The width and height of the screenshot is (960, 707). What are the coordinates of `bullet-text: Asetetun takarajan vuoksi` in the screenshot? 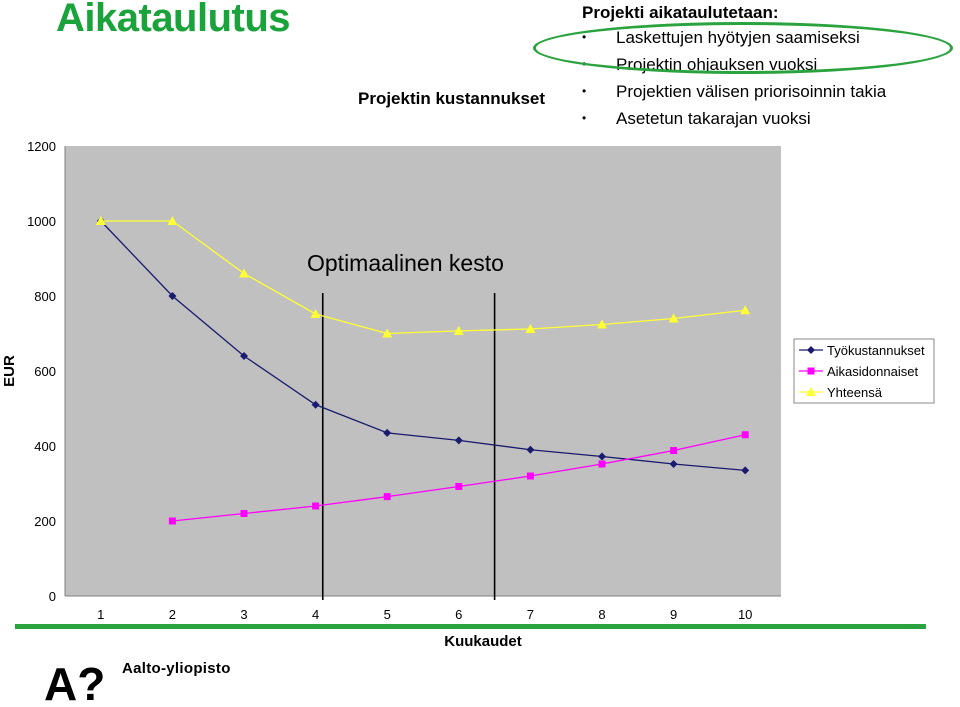 It's located at (713, 118).